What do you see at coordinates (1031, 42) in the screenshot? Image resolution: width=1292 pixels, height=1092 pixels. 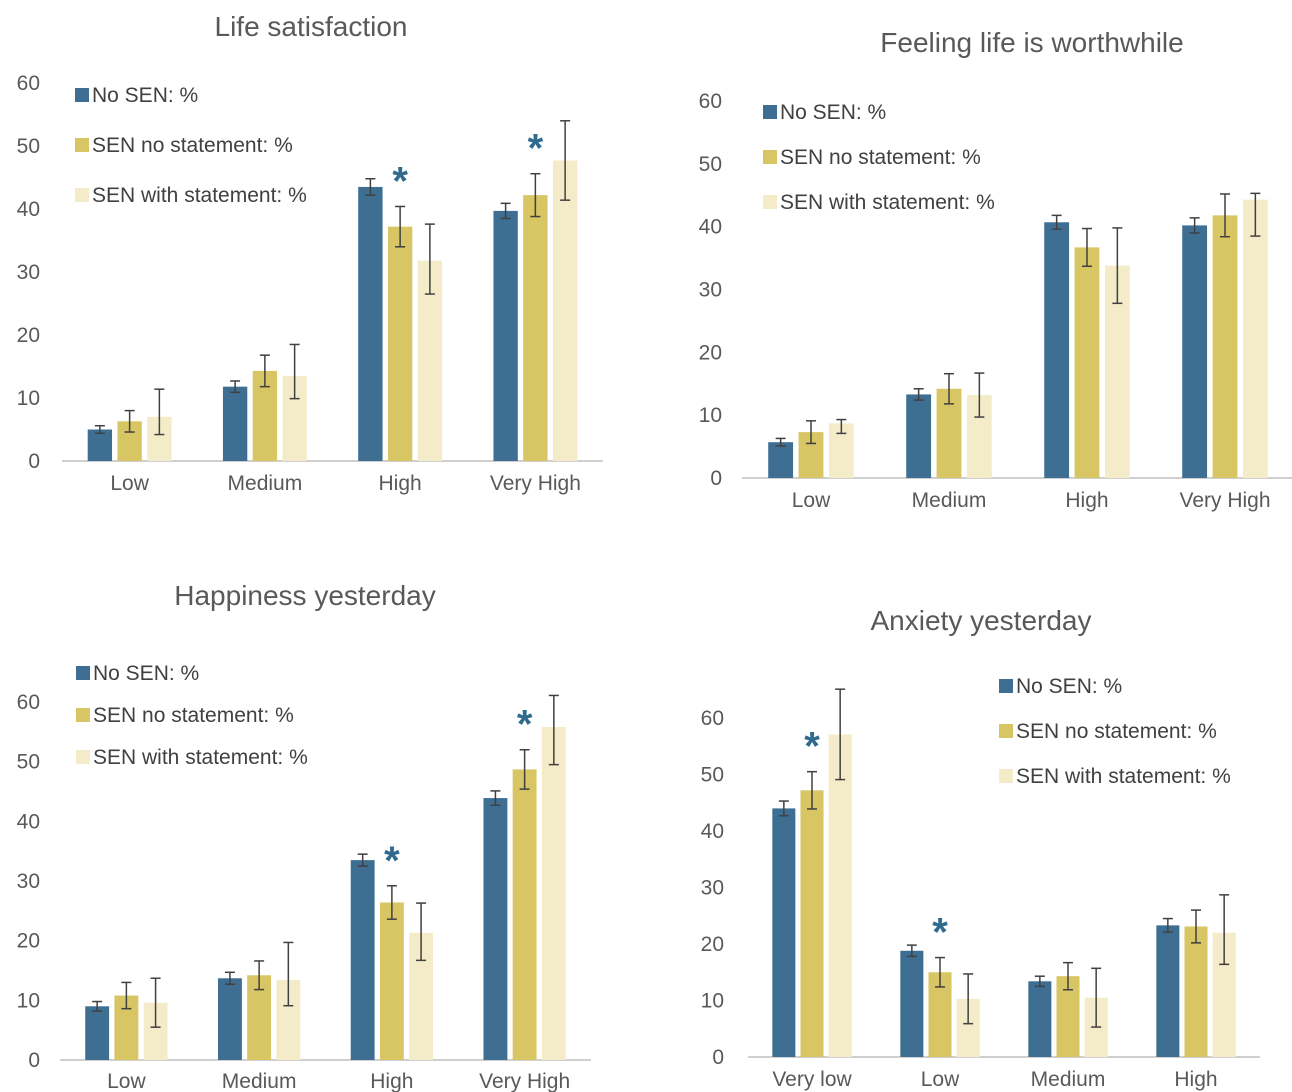 I see `chart-title: Feeling life is worthwhile` at bounding box center [1031, 42].